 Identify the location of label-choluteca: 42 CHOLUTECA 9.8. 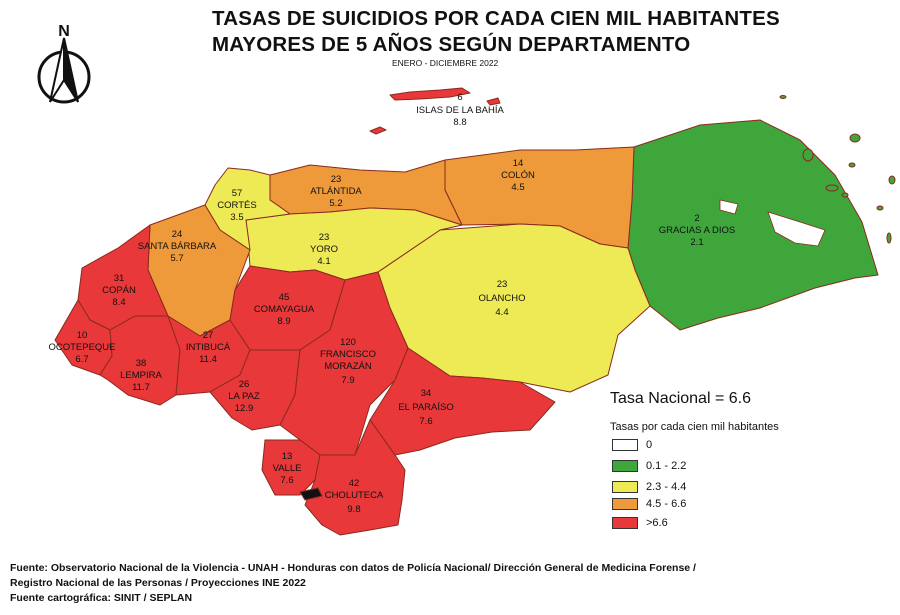
(354, 496).